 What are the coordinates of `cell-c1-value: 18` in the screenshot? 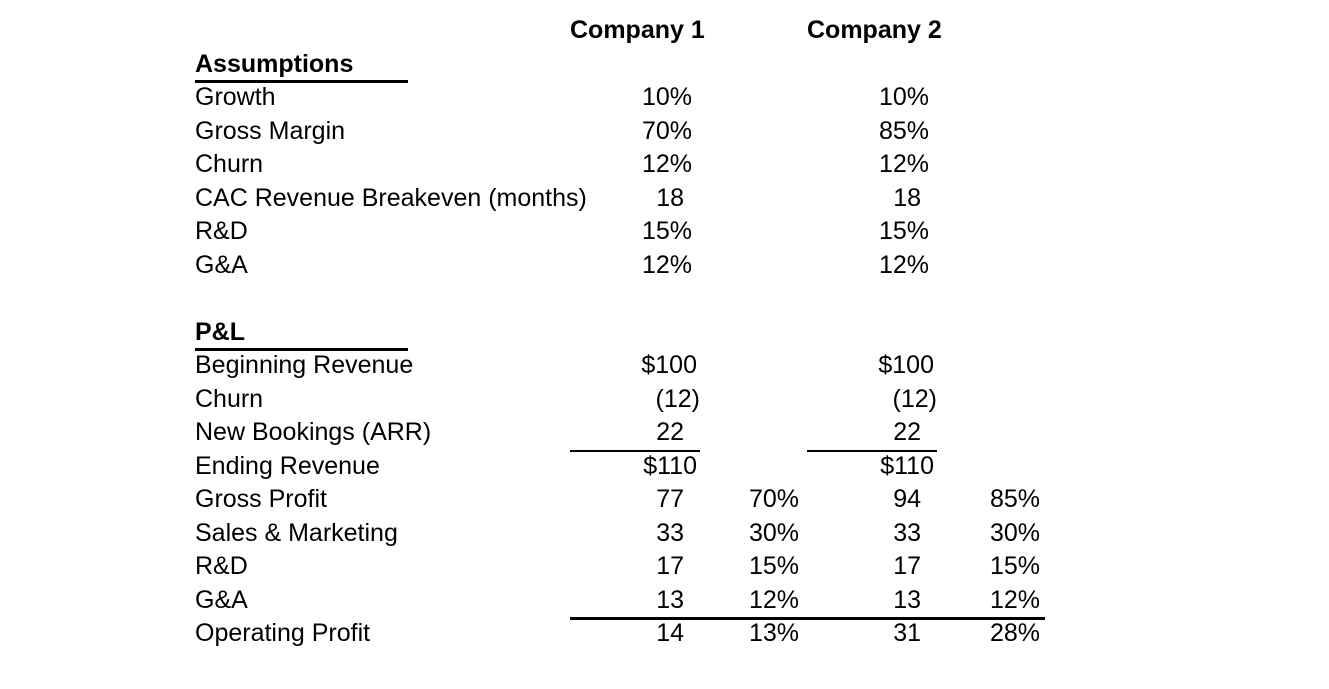 It's located at (670, 197).